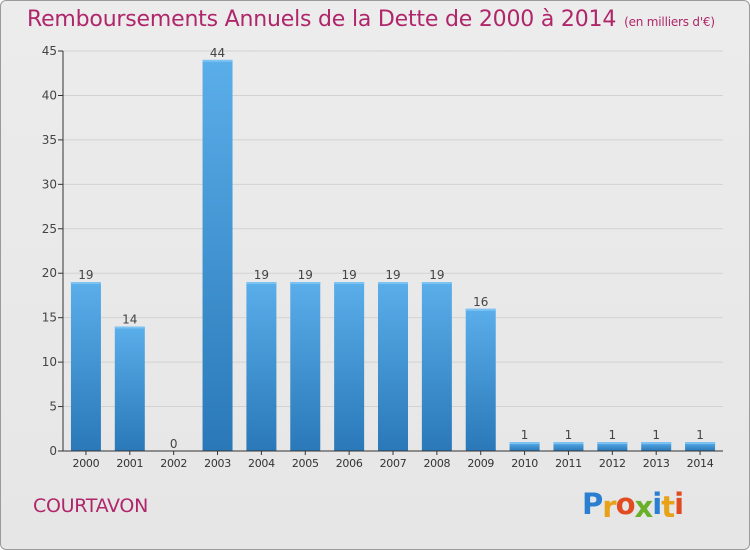  What do you see at coordinates (49, 318) in the screenshot?
I see `y-tick-label: 15` at bounding box center [49, 318].